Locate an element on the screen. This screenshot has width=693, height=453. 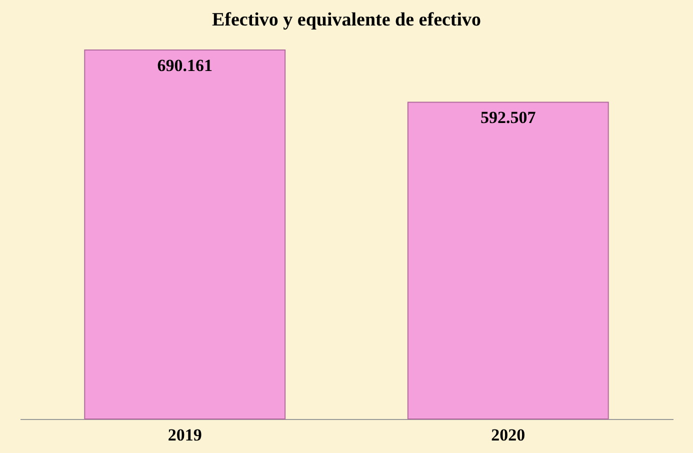
data-label: 690.161 is located at coordinates (184, 65).